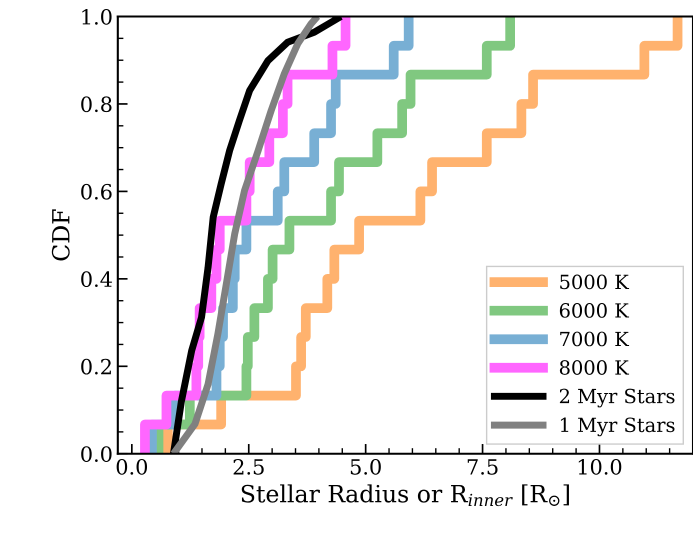 The image size is (693, 550). I want to click on x-tick-label: 7.5, so click(483, 467).